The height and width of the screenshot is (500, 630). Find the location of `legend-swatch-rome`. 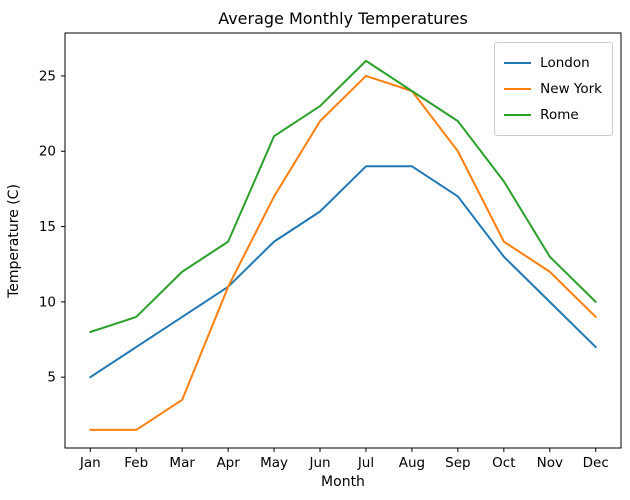

legend-swatch-rome is located at coordinates (518, 115).